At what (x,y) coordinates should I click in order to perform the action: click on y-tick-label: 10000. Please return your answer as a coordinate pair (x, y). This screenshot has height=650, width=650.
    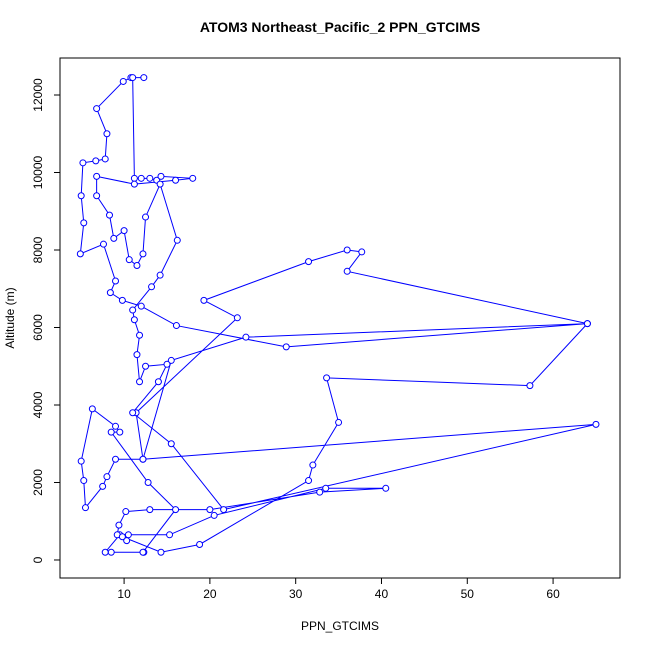
    Looking at the image, I should click on (38, 172).